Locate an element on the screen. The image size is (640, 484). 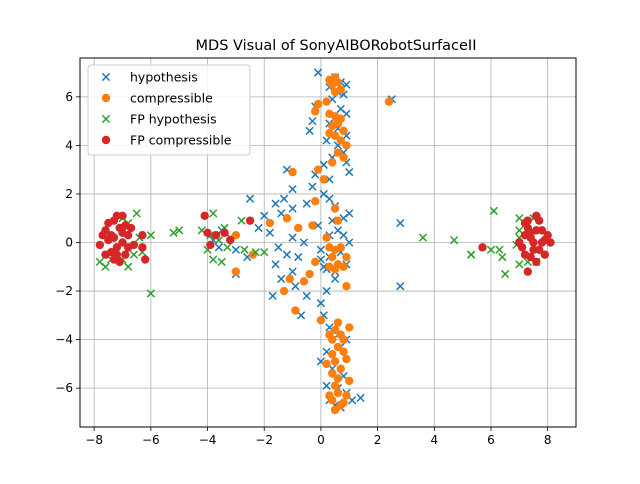
legend-marker is located at coordinates (106, 119).